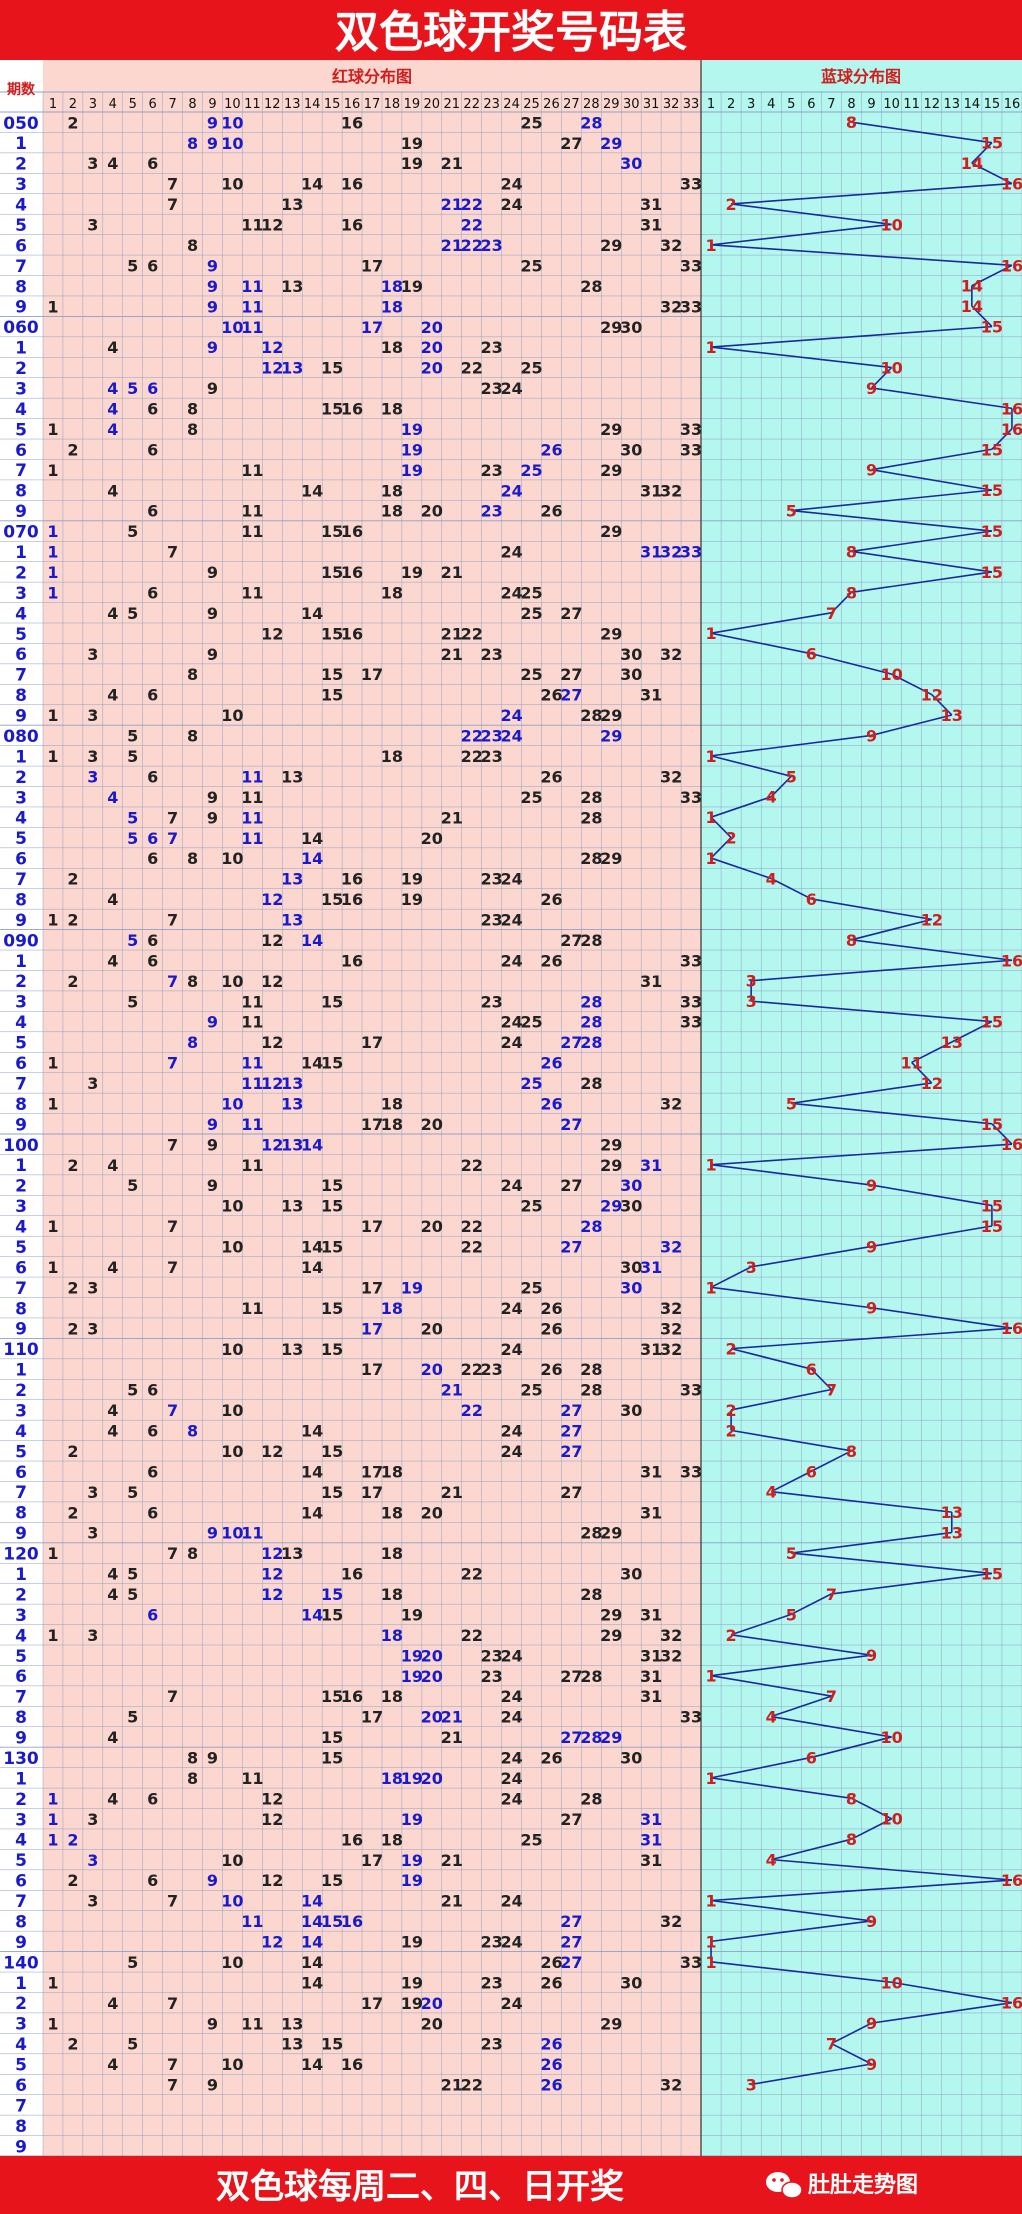 Image resolution: width=1022 pixels, height=2214 pixels. What do you see at coordinates (1011, 2003) in the screenshot?
I see `blue-ball-number: 16` at bounding box center [1011, 2003].